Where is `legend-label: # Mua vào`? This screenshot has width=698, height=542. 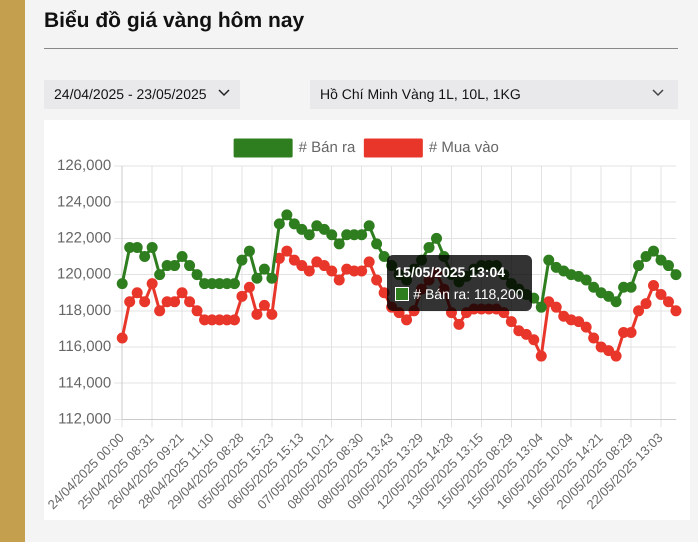
legend-label: # Mua vào is located at coordinates (463, 147).